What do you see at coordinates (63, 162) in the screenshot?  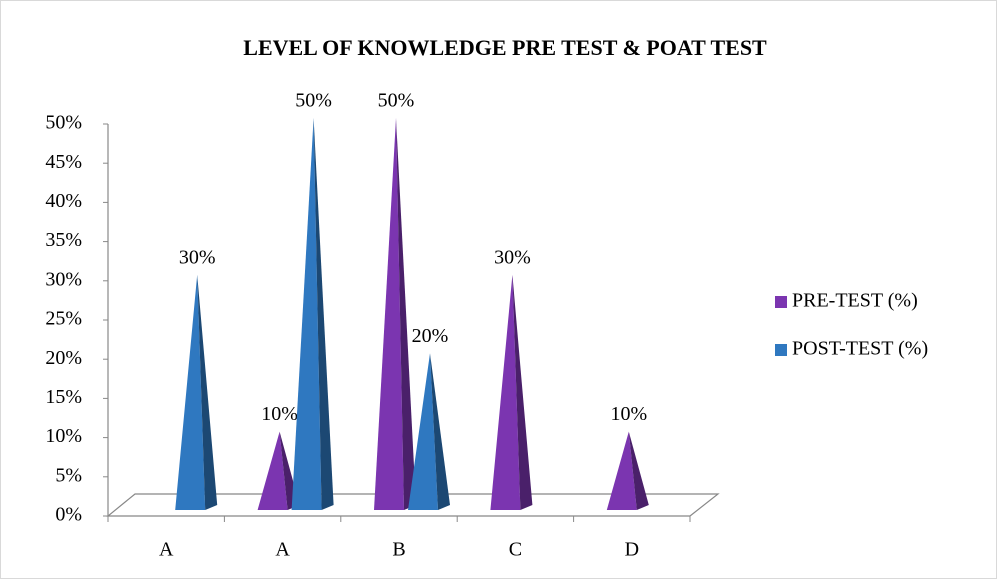 I see `y-tick-label: 45%` at bounding box center [63, 162].